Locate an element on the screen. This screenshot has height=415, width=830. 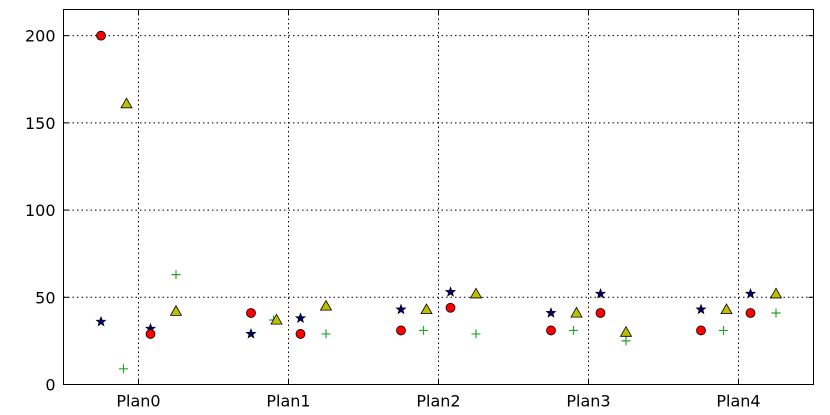
x-tick-label: Plan0 is located at coordinates (138, 401).